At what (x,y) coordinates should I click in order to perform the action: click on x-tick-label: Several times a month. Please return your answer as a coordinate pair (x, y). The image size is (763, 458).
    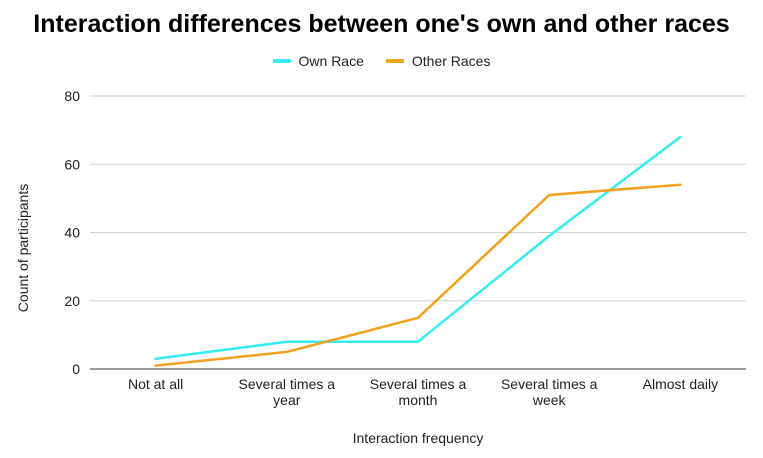
    Looking at the image, I should click on (418, 392).